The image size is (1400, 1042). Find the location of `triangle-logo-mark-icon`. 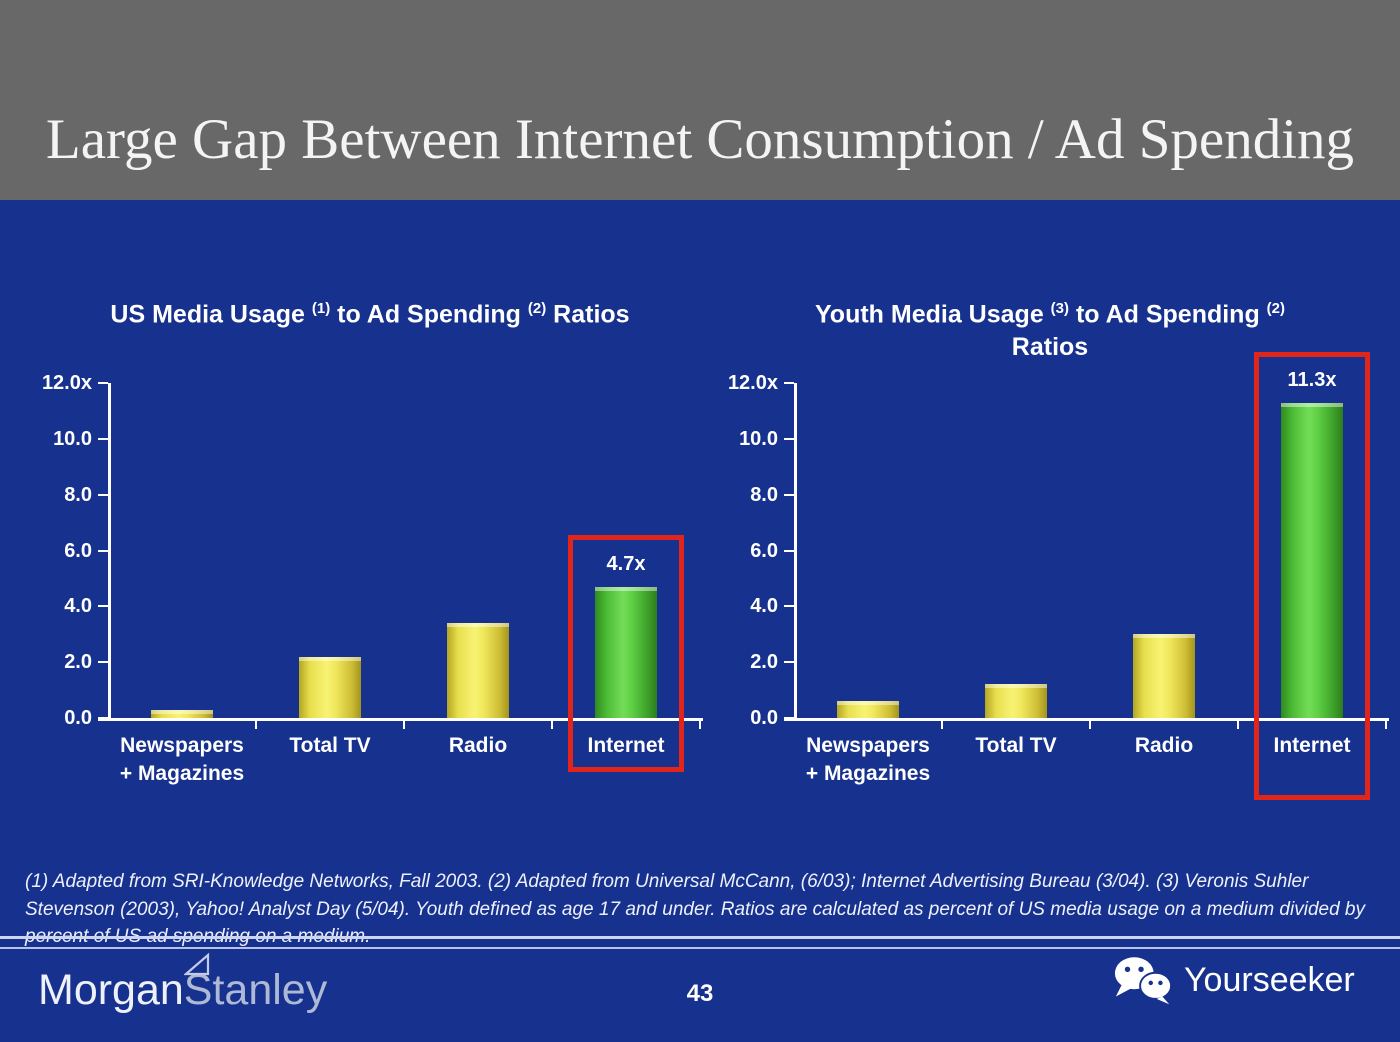

triangle-logo-mark-icon is located at coordinates (197, 964).